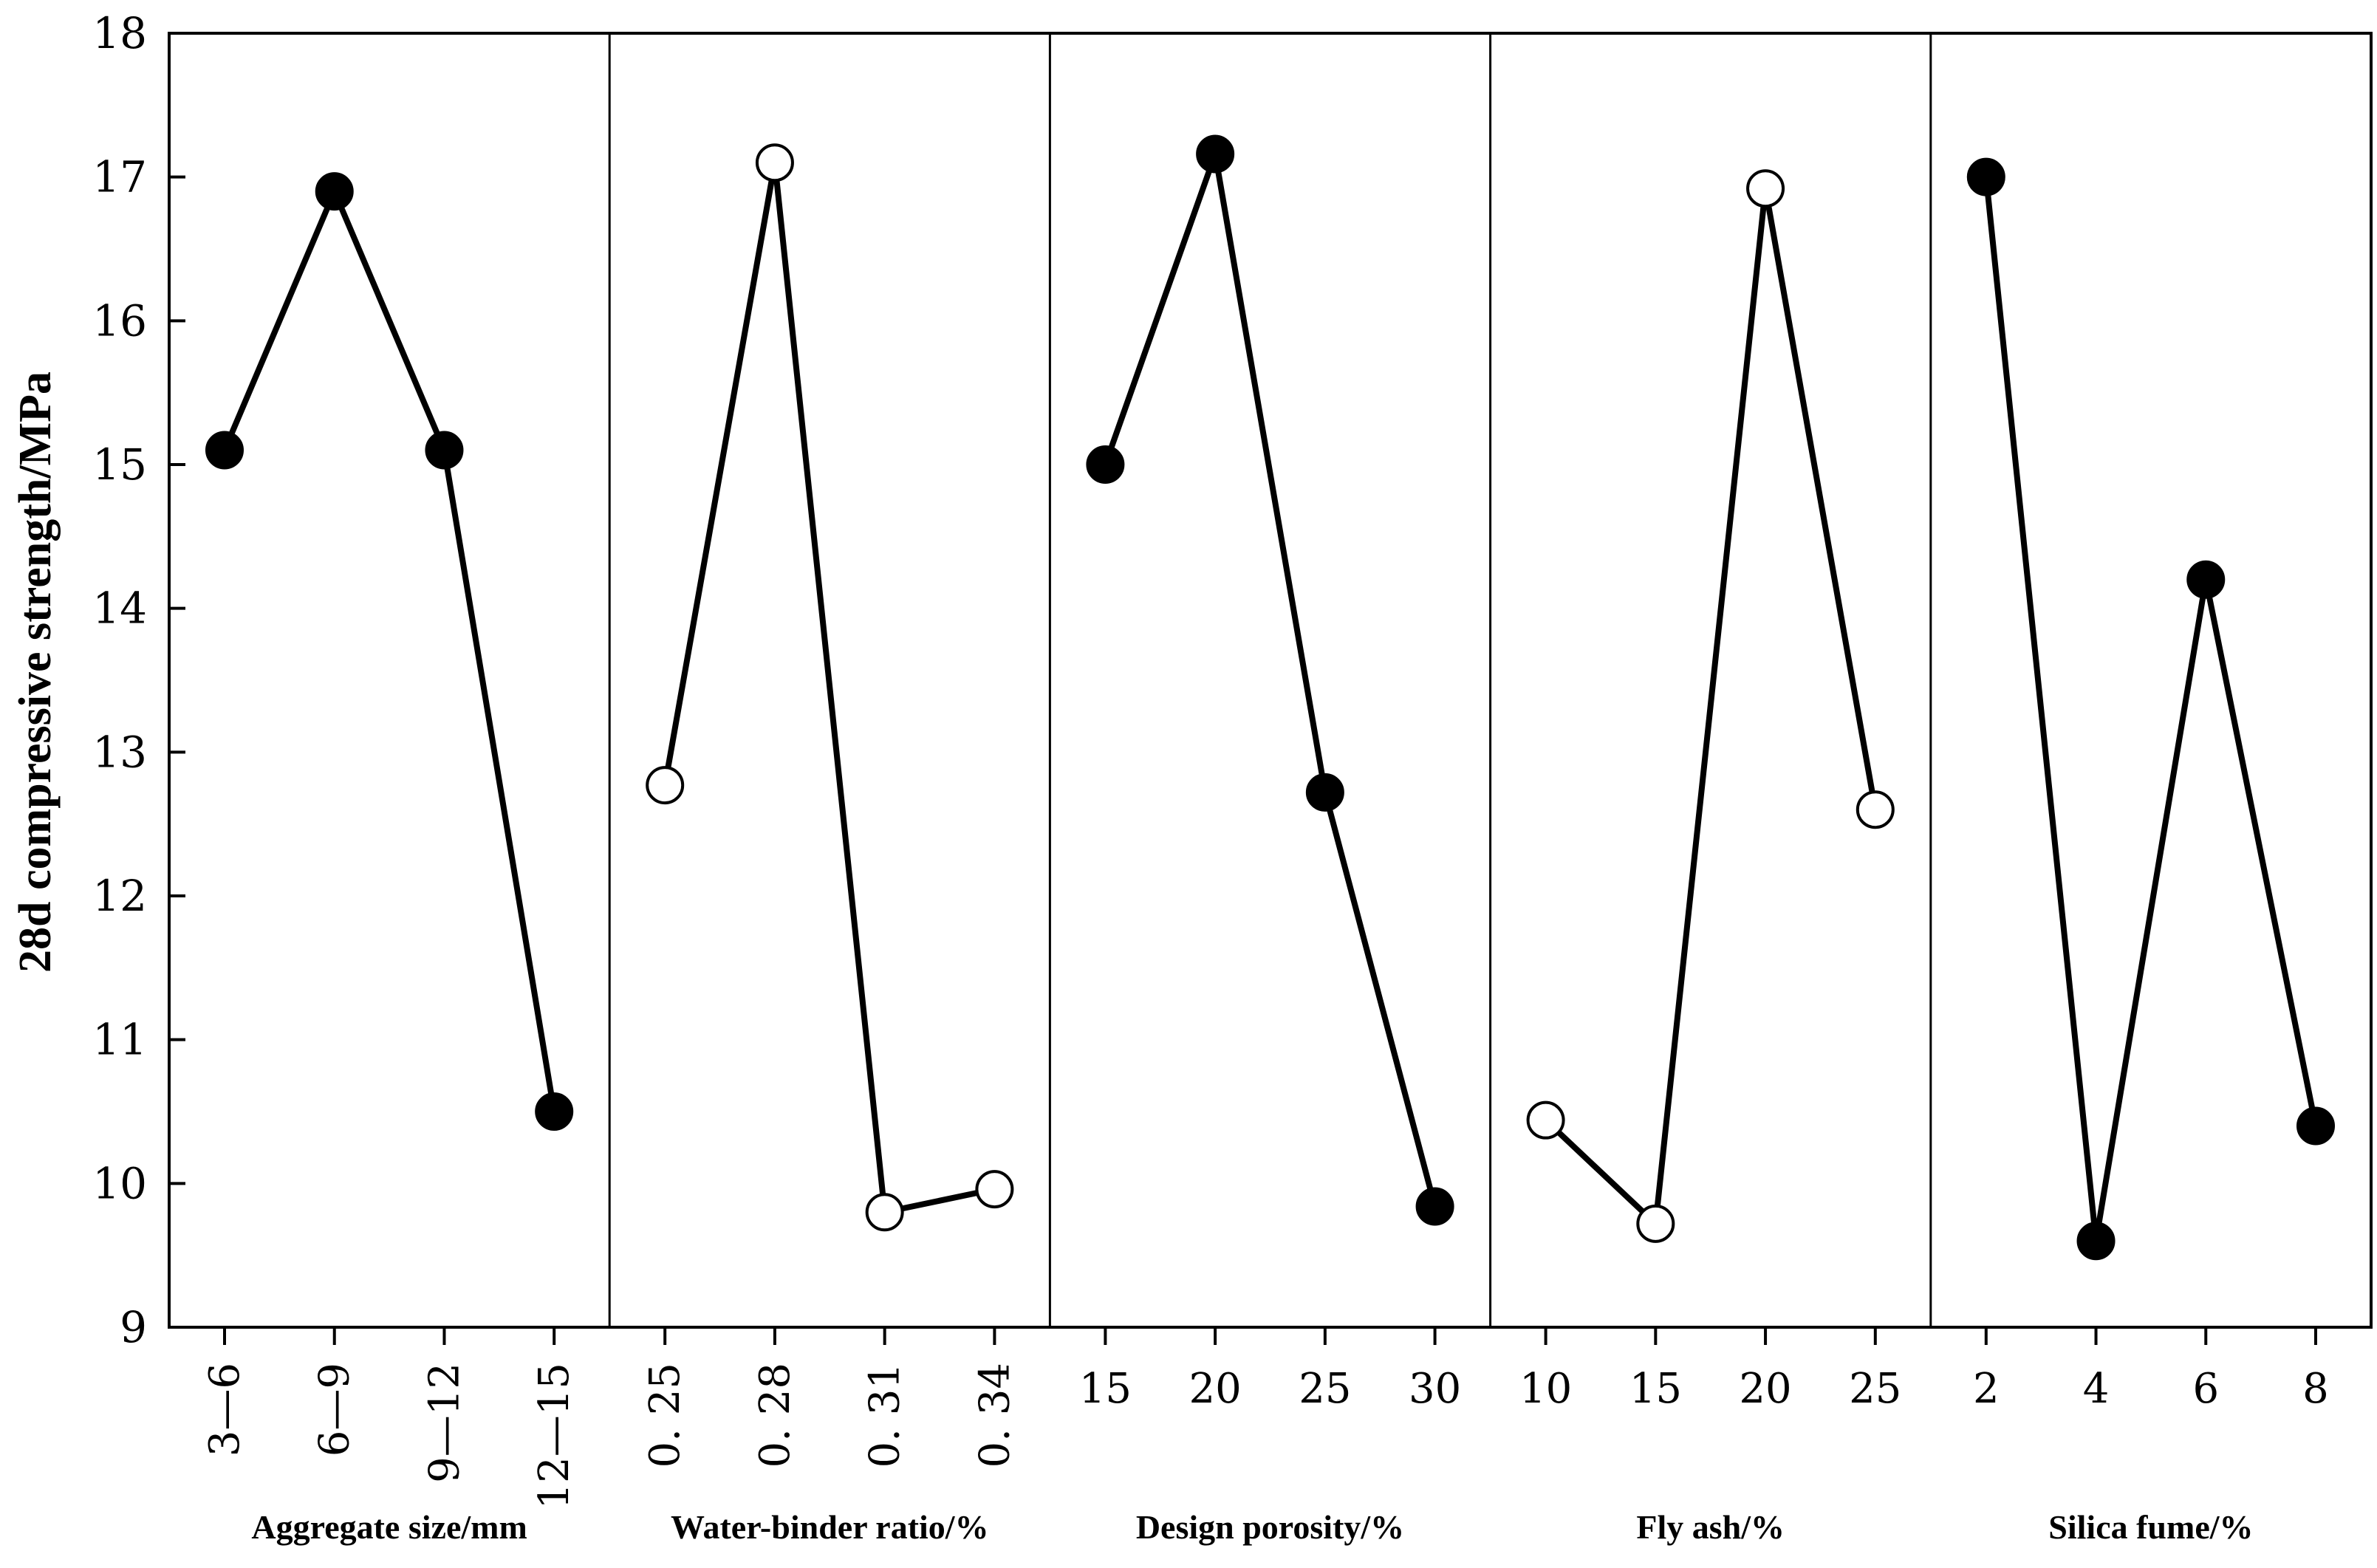 The width and height of the screenshot is (2377, 1568). I want to click on panel-label: Silica fume/%, so click(2150, 1527).